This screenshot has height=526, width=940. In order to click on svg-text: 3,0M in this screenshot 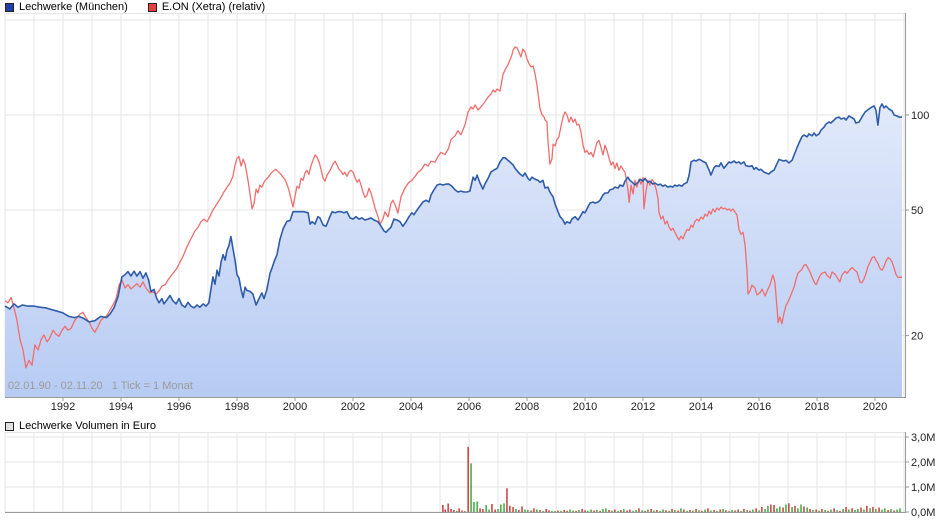, I will do `click(923, 438)`.